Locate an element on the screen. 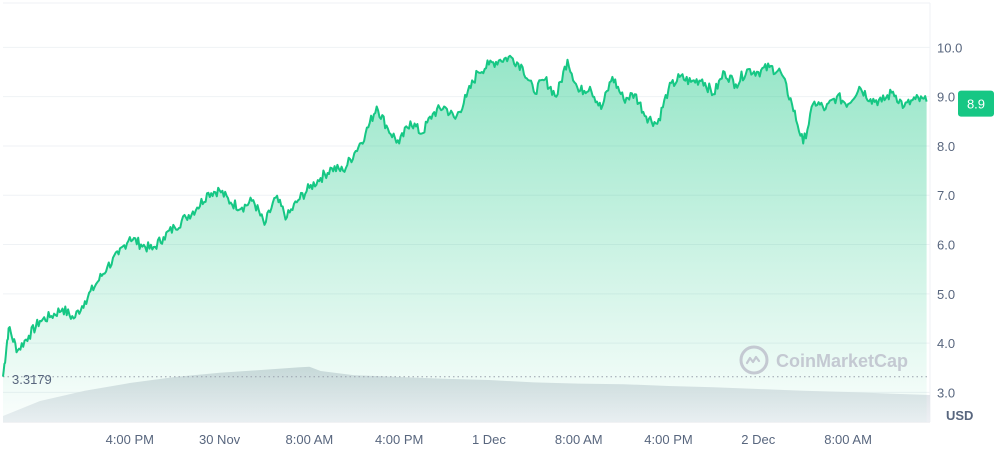  y-tick-label: 10.0 is located at coordinates (949, 47).